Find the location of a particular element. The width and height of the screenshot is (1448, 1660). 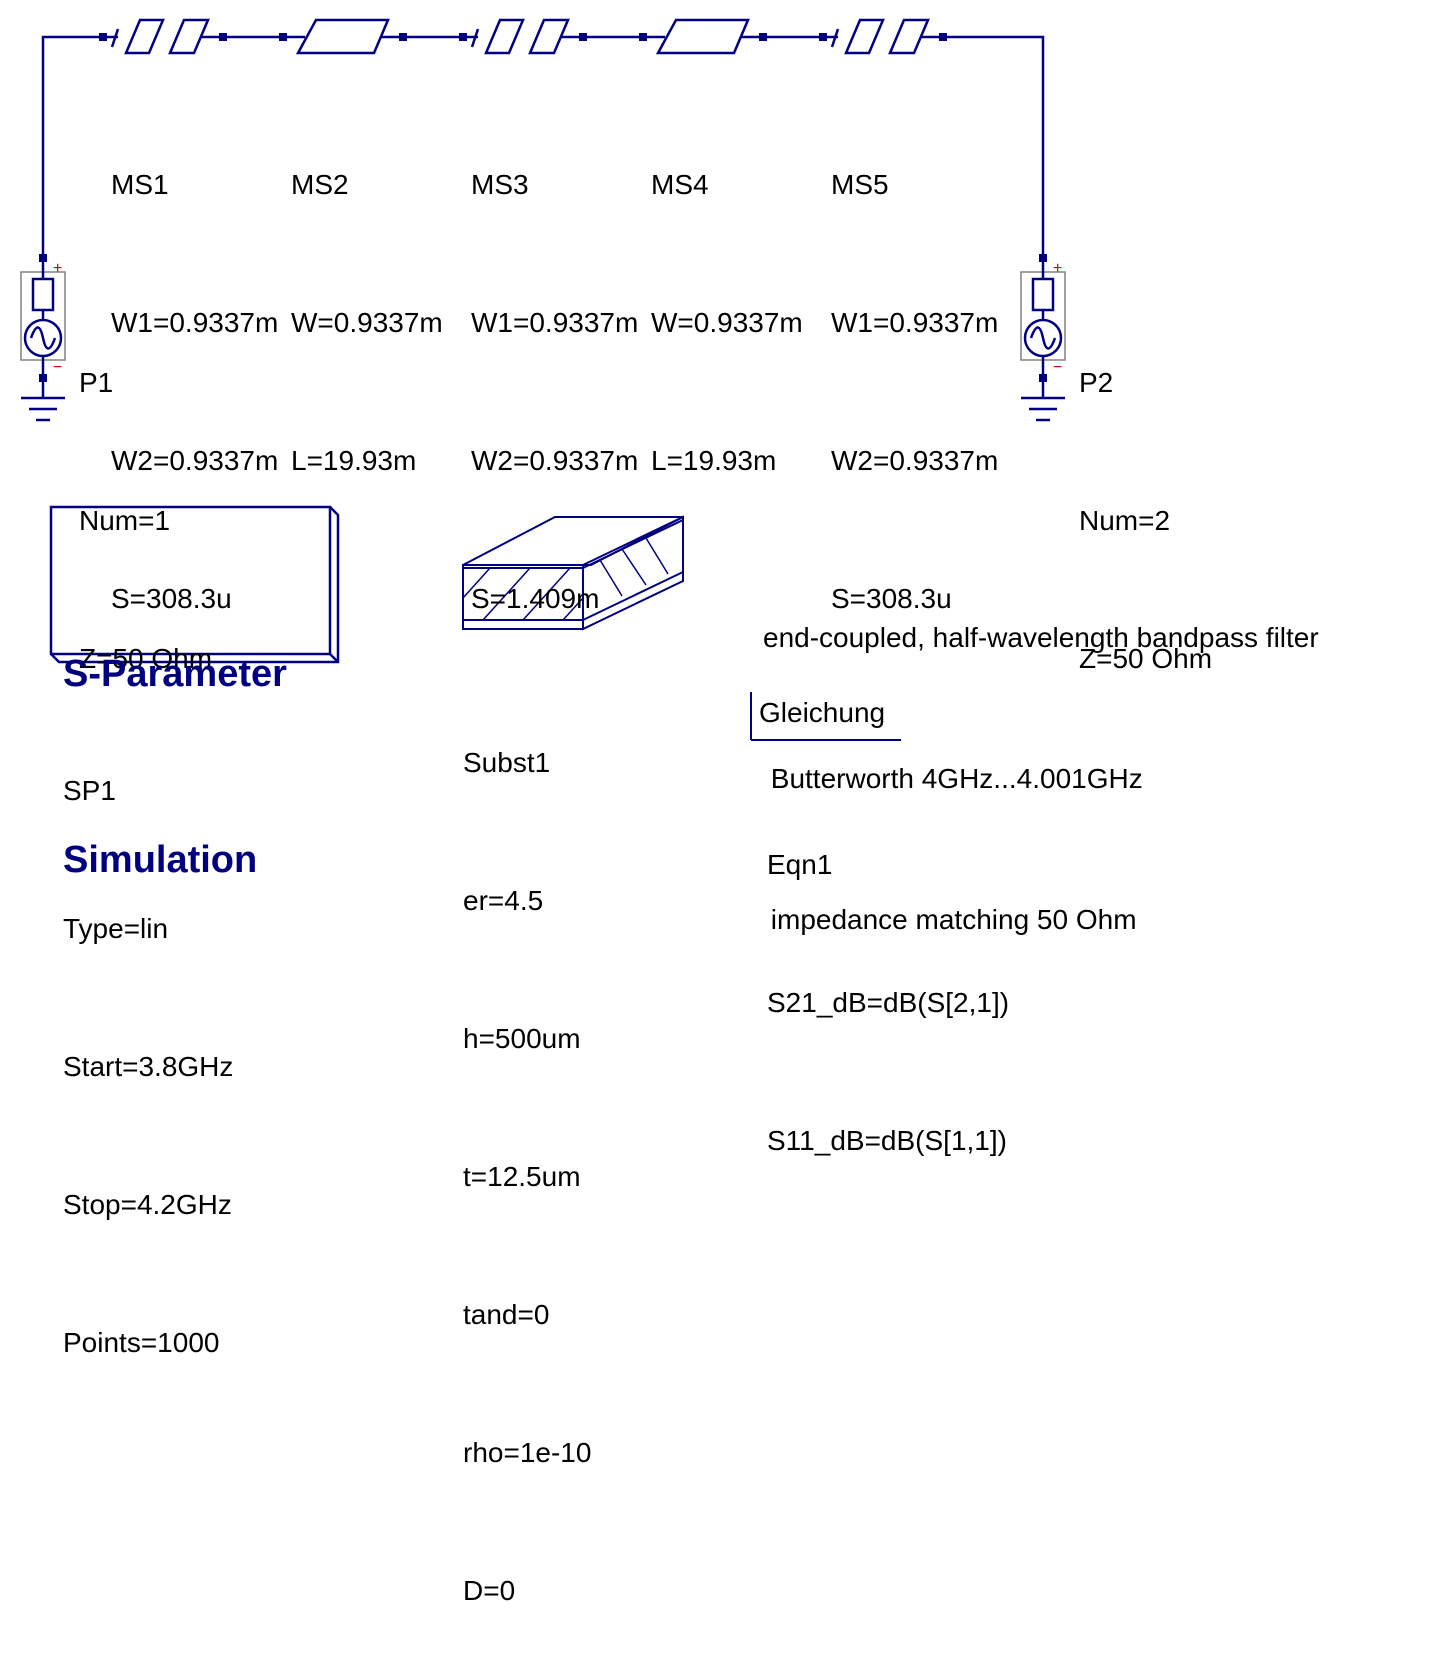

equation-header: Gleichung is located at coordinates (822, 712).